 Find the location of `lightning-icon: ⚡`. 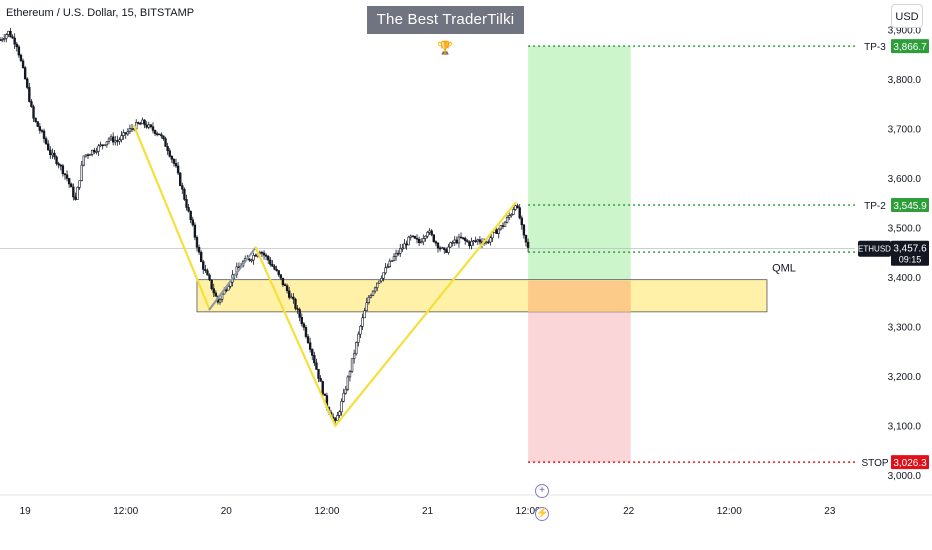

lightning-icon: ⚡ is located at coordinates (542, 513).